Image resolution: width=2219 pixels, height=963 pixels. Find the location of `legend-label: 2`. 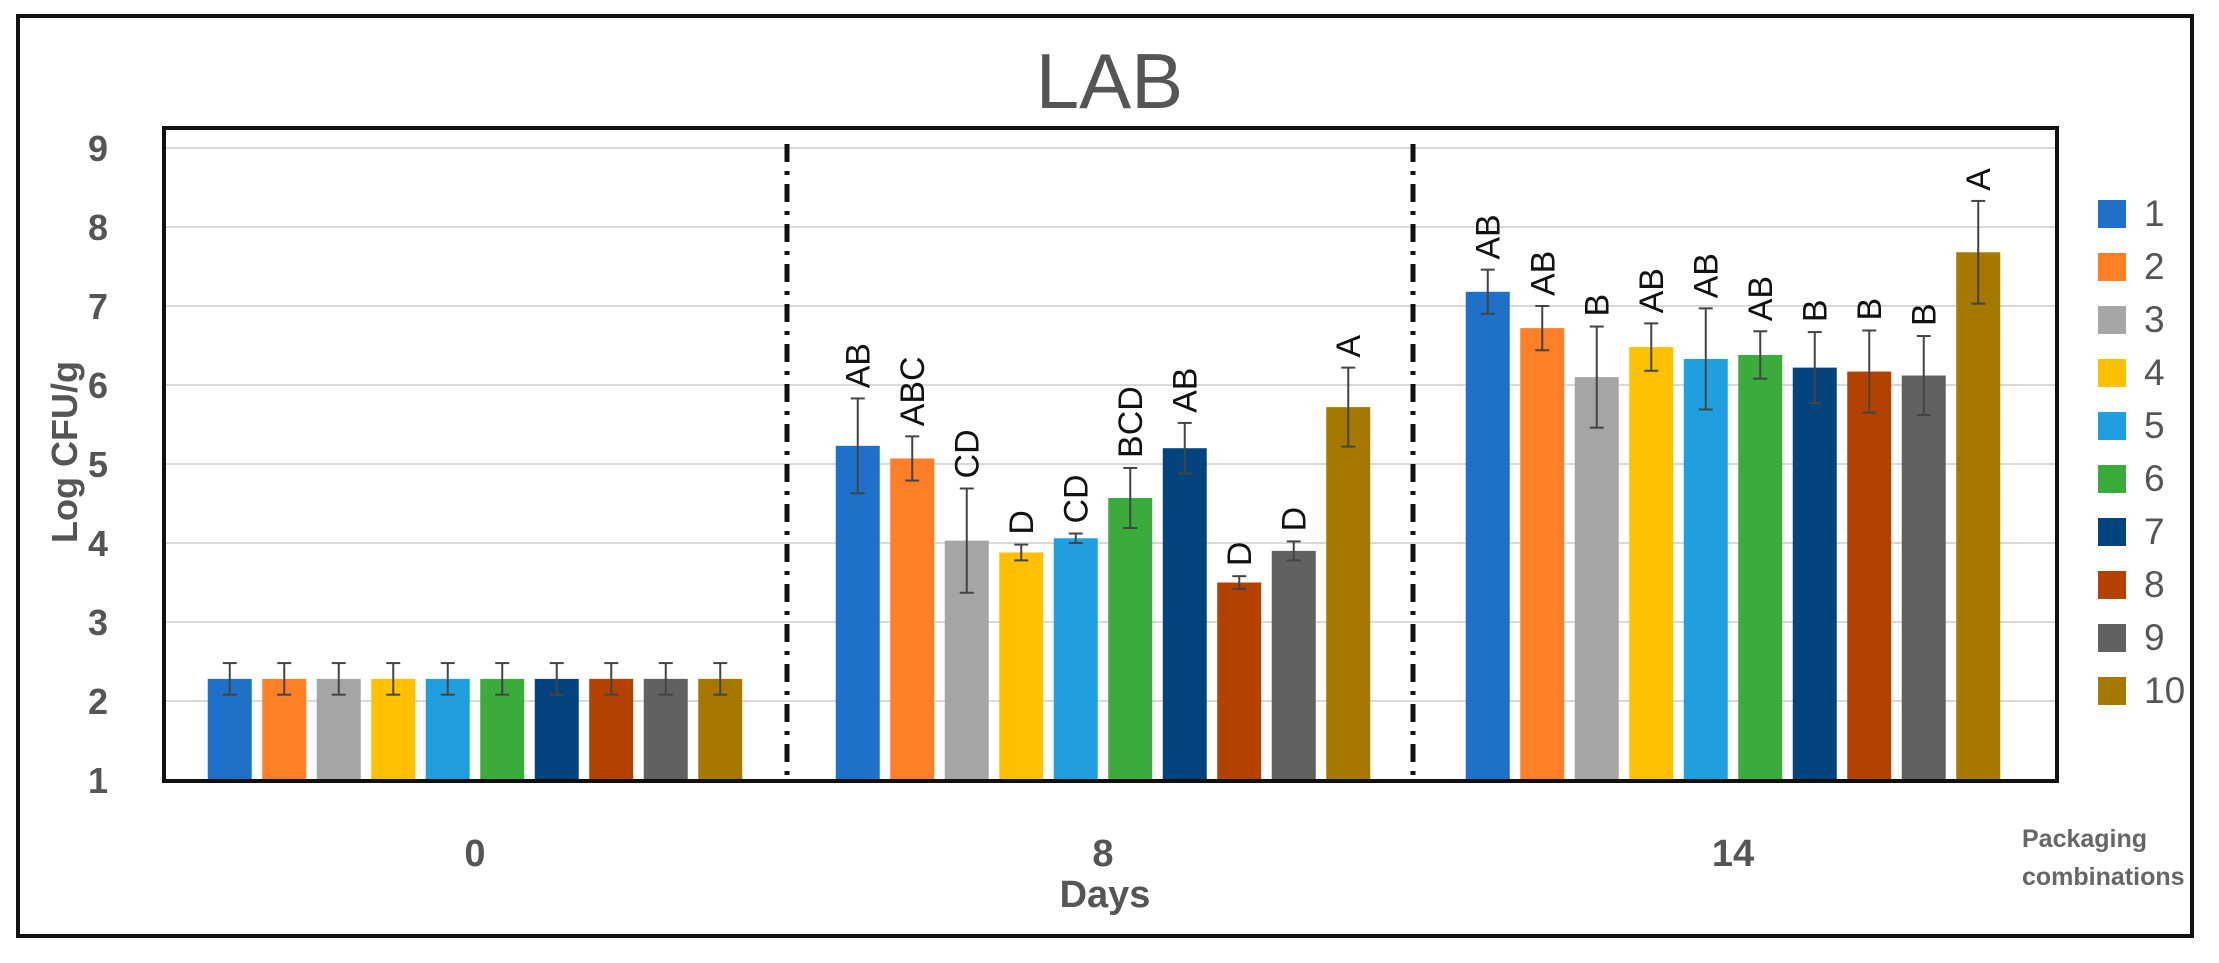

legend-label: 2 is located at coordinates (2154, 266).